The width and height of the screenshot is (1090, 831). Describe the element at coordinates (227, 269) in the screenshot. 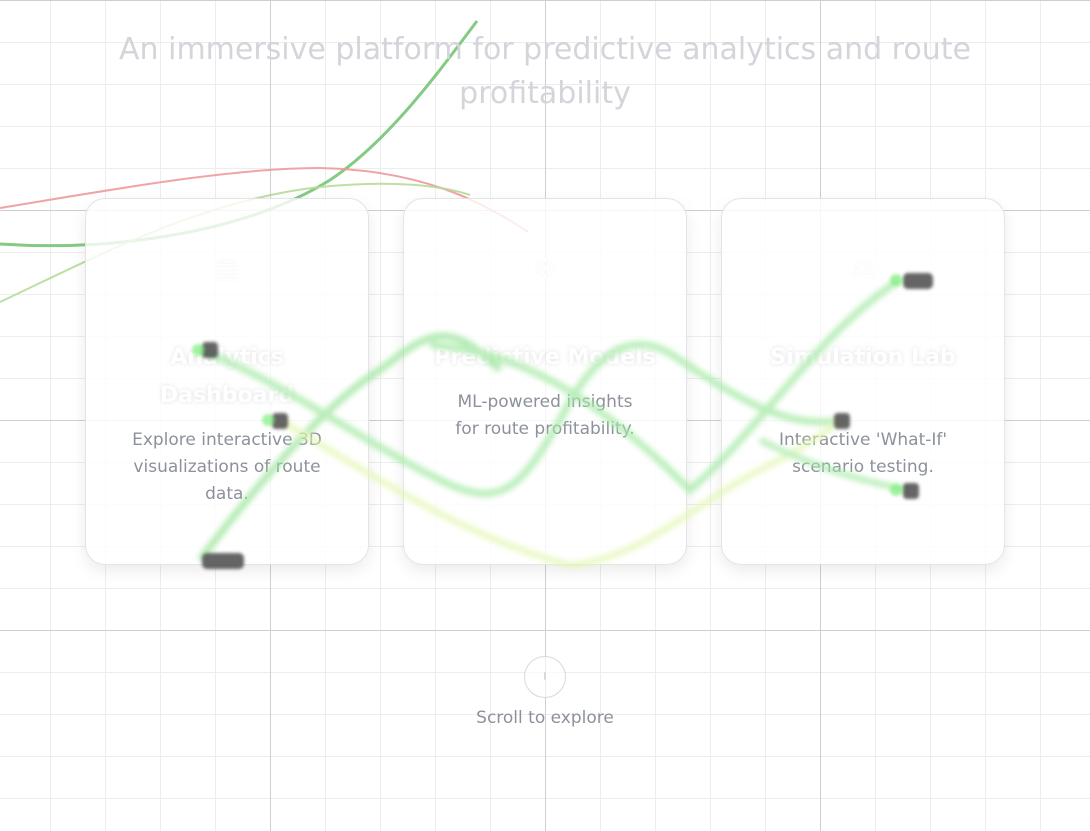

I see `chart-icon: ▤` at that location.